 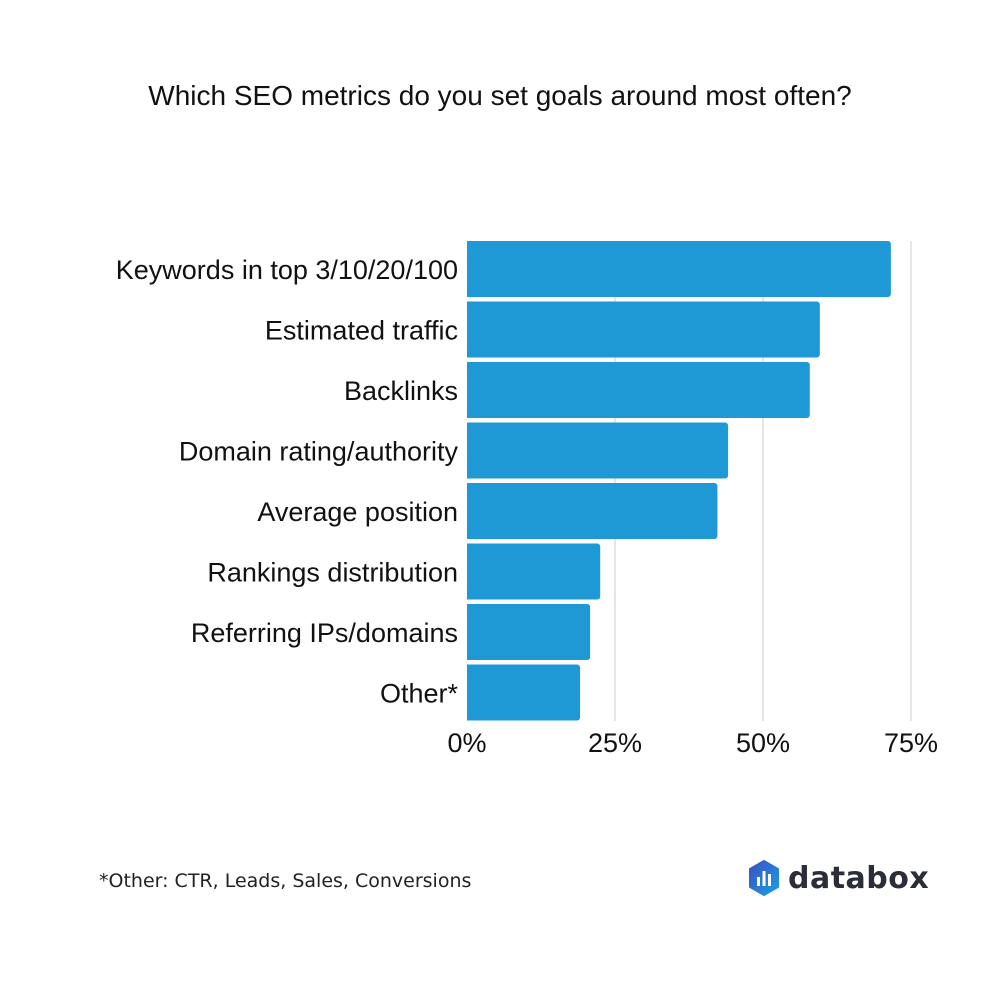 I want to click on logo-text: databox, so click(x=859, y=878).